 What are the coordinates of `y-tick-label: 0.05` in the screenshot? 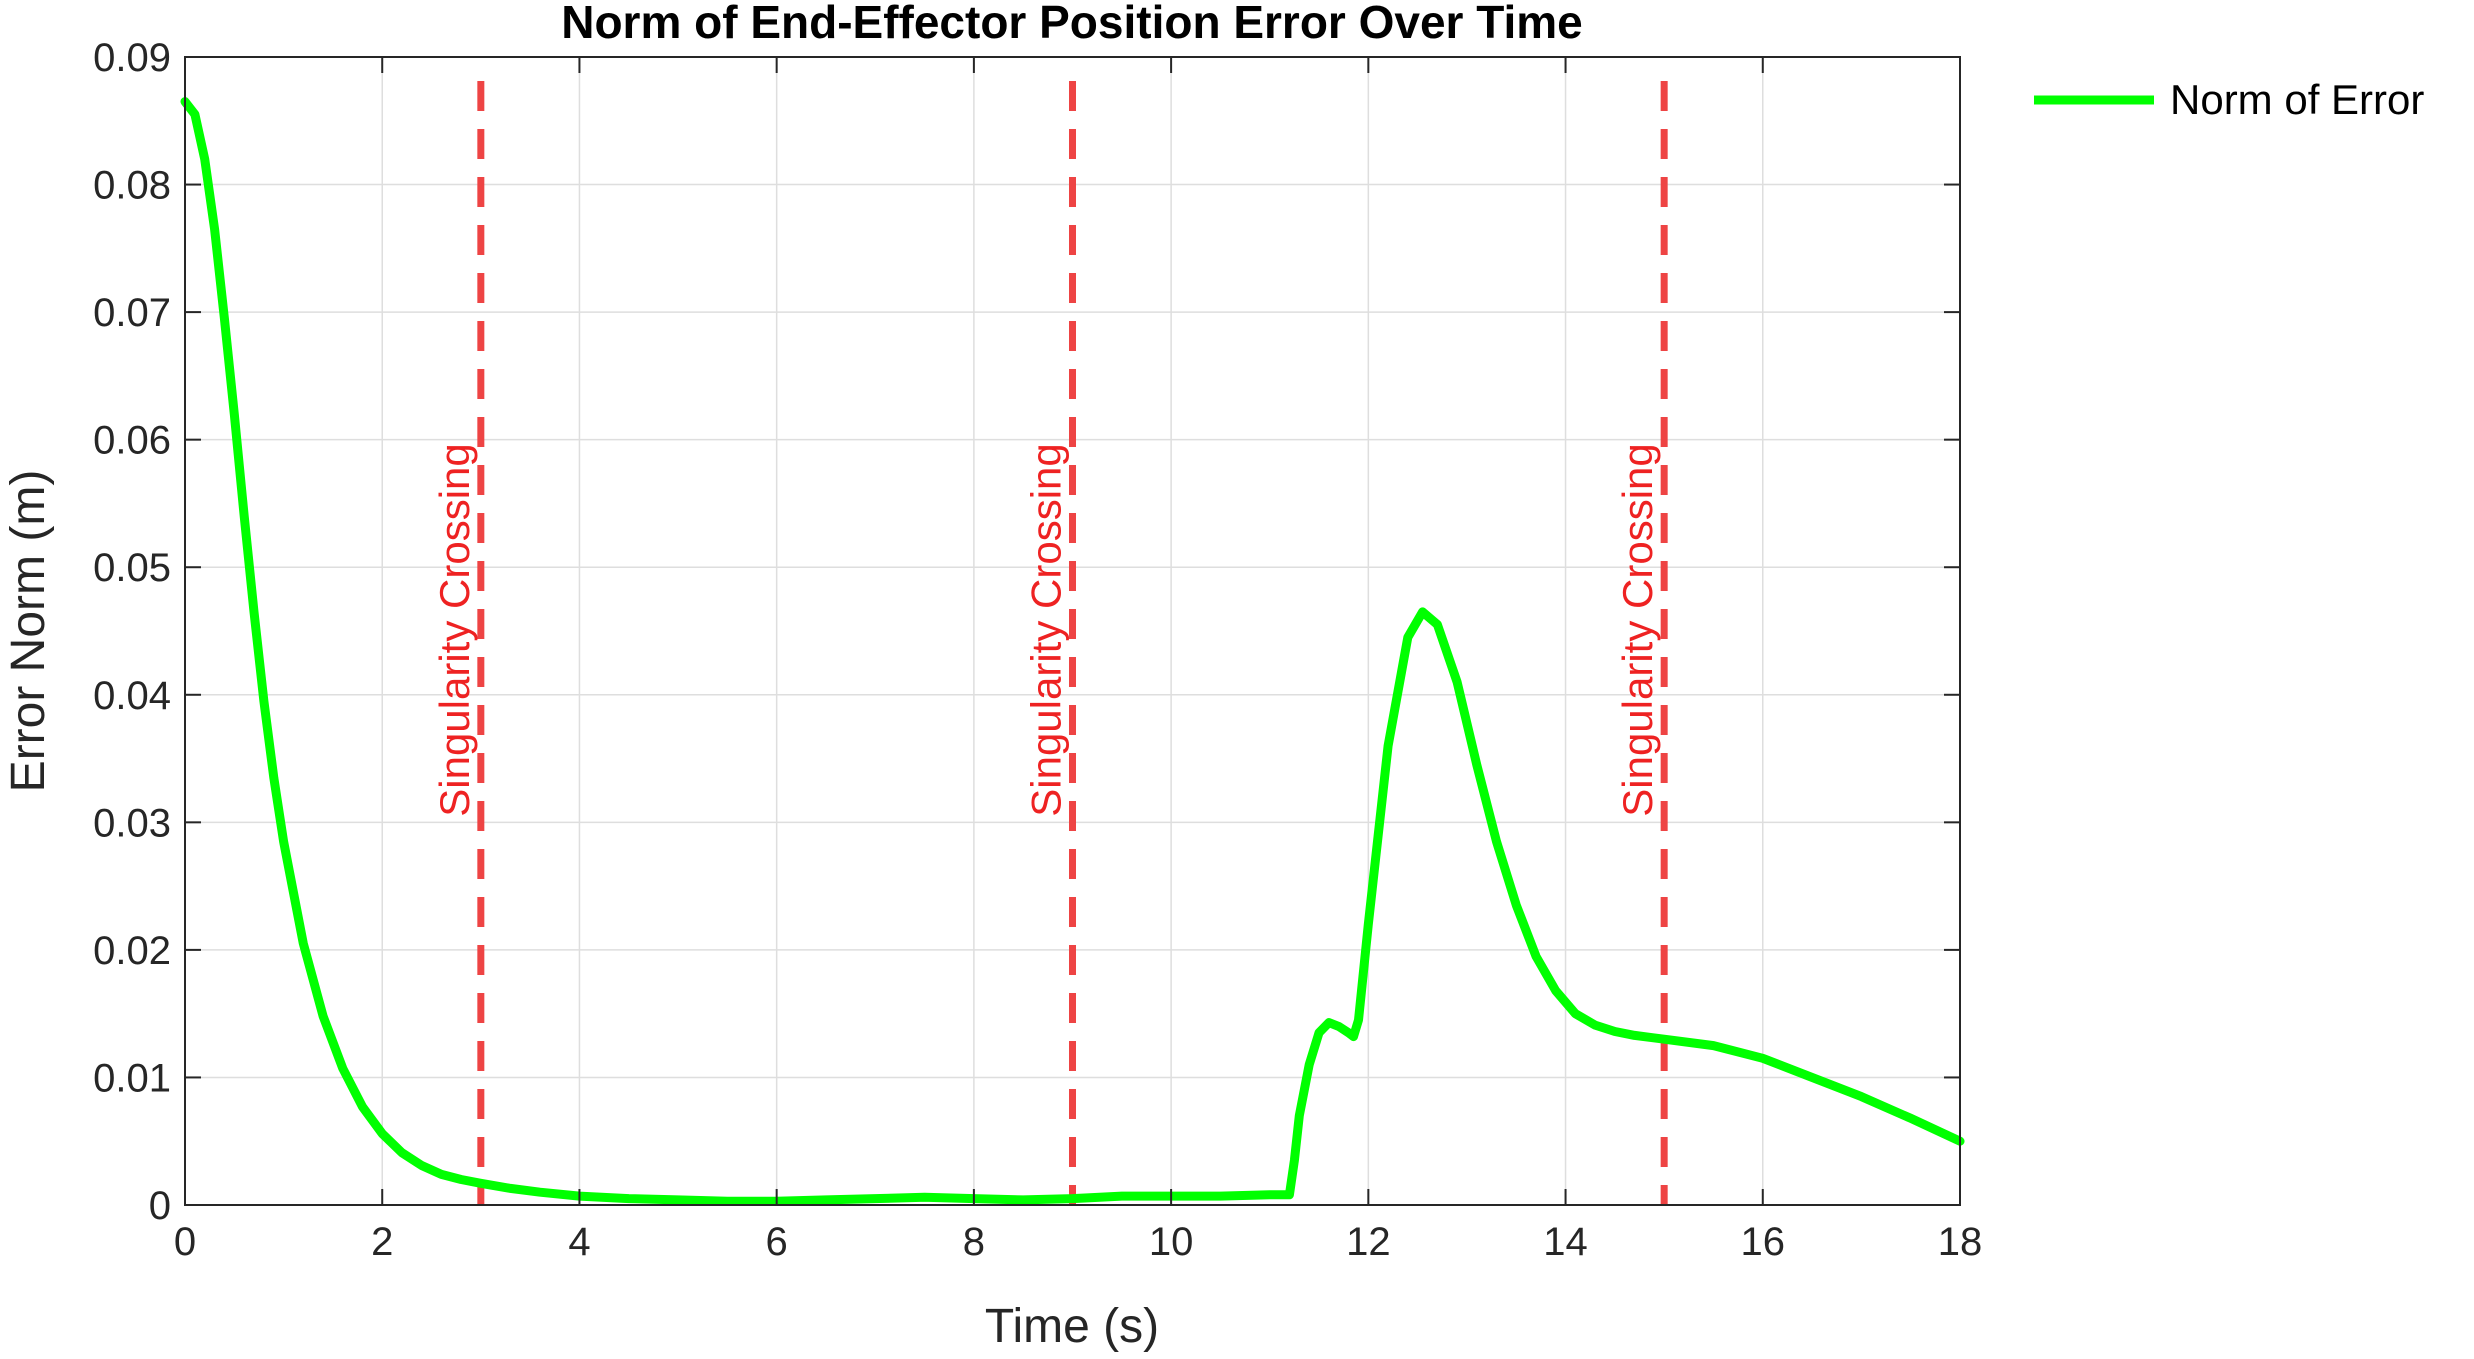 It's located at (132, 568).